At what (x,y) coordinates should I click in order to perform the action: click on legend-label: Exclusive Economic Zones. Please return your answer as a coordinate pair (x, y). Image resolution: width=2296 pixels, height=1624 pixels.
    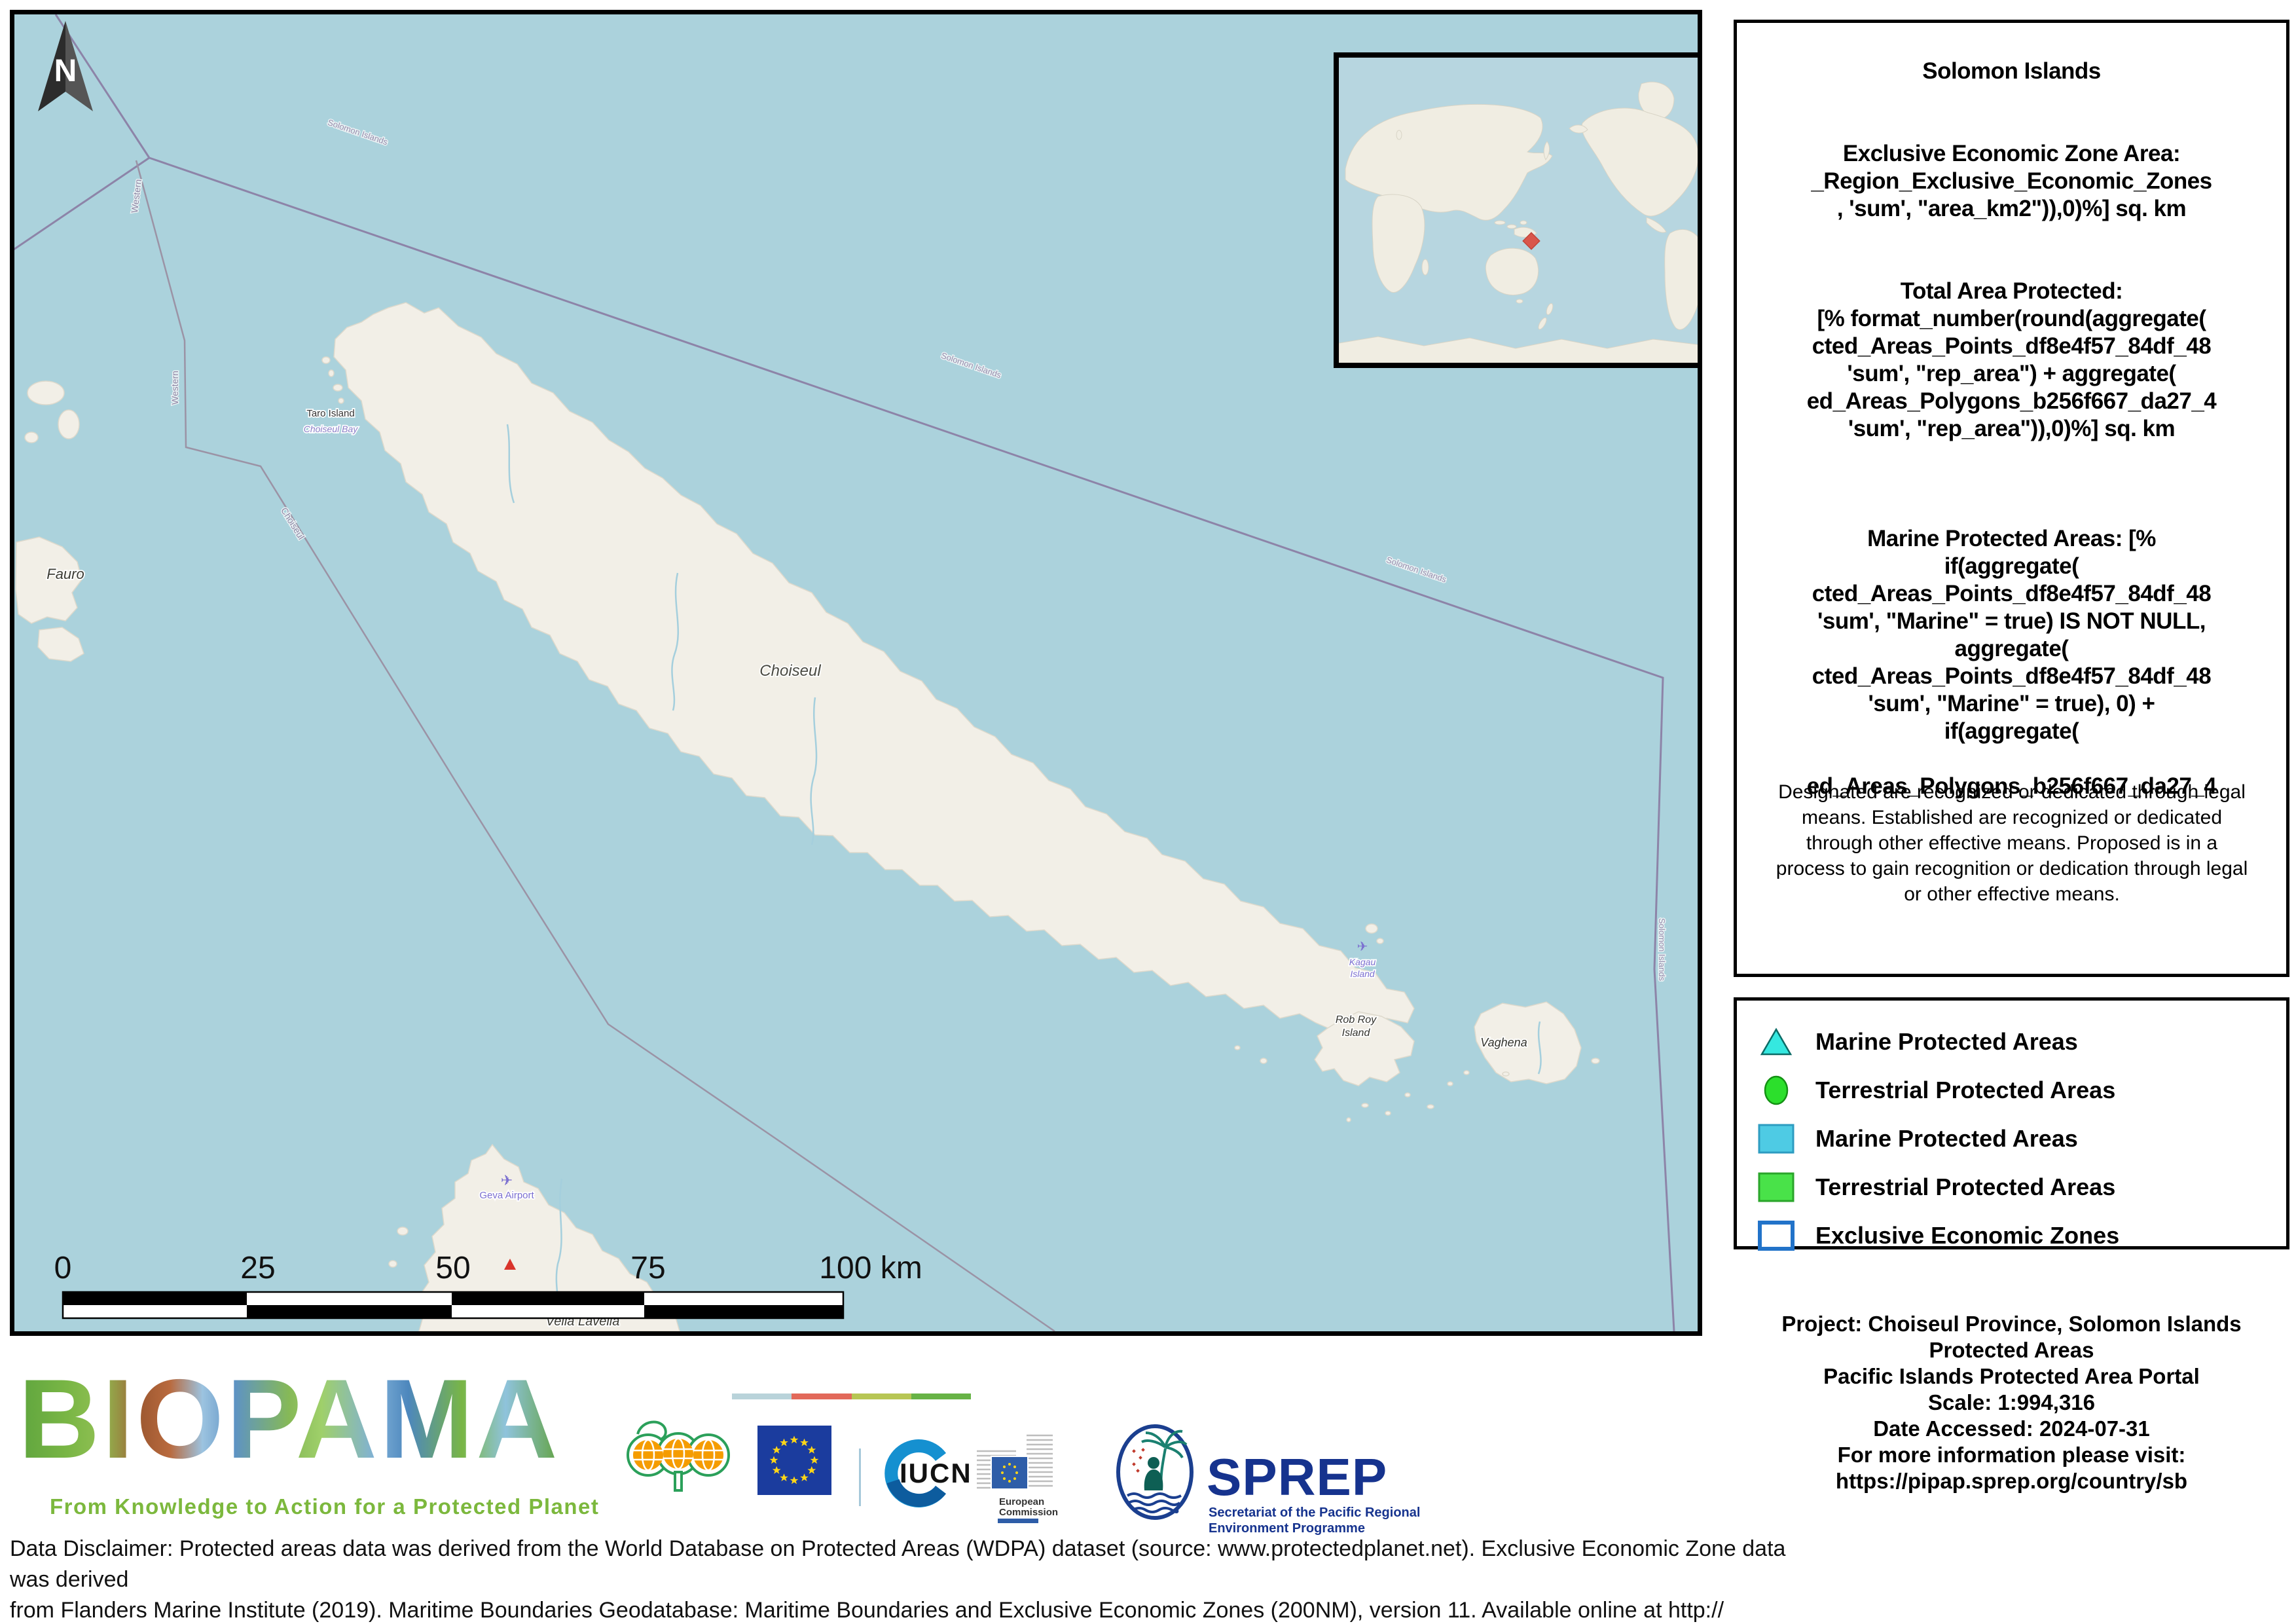
    Looking at the image, I should click on (1967, 1235).